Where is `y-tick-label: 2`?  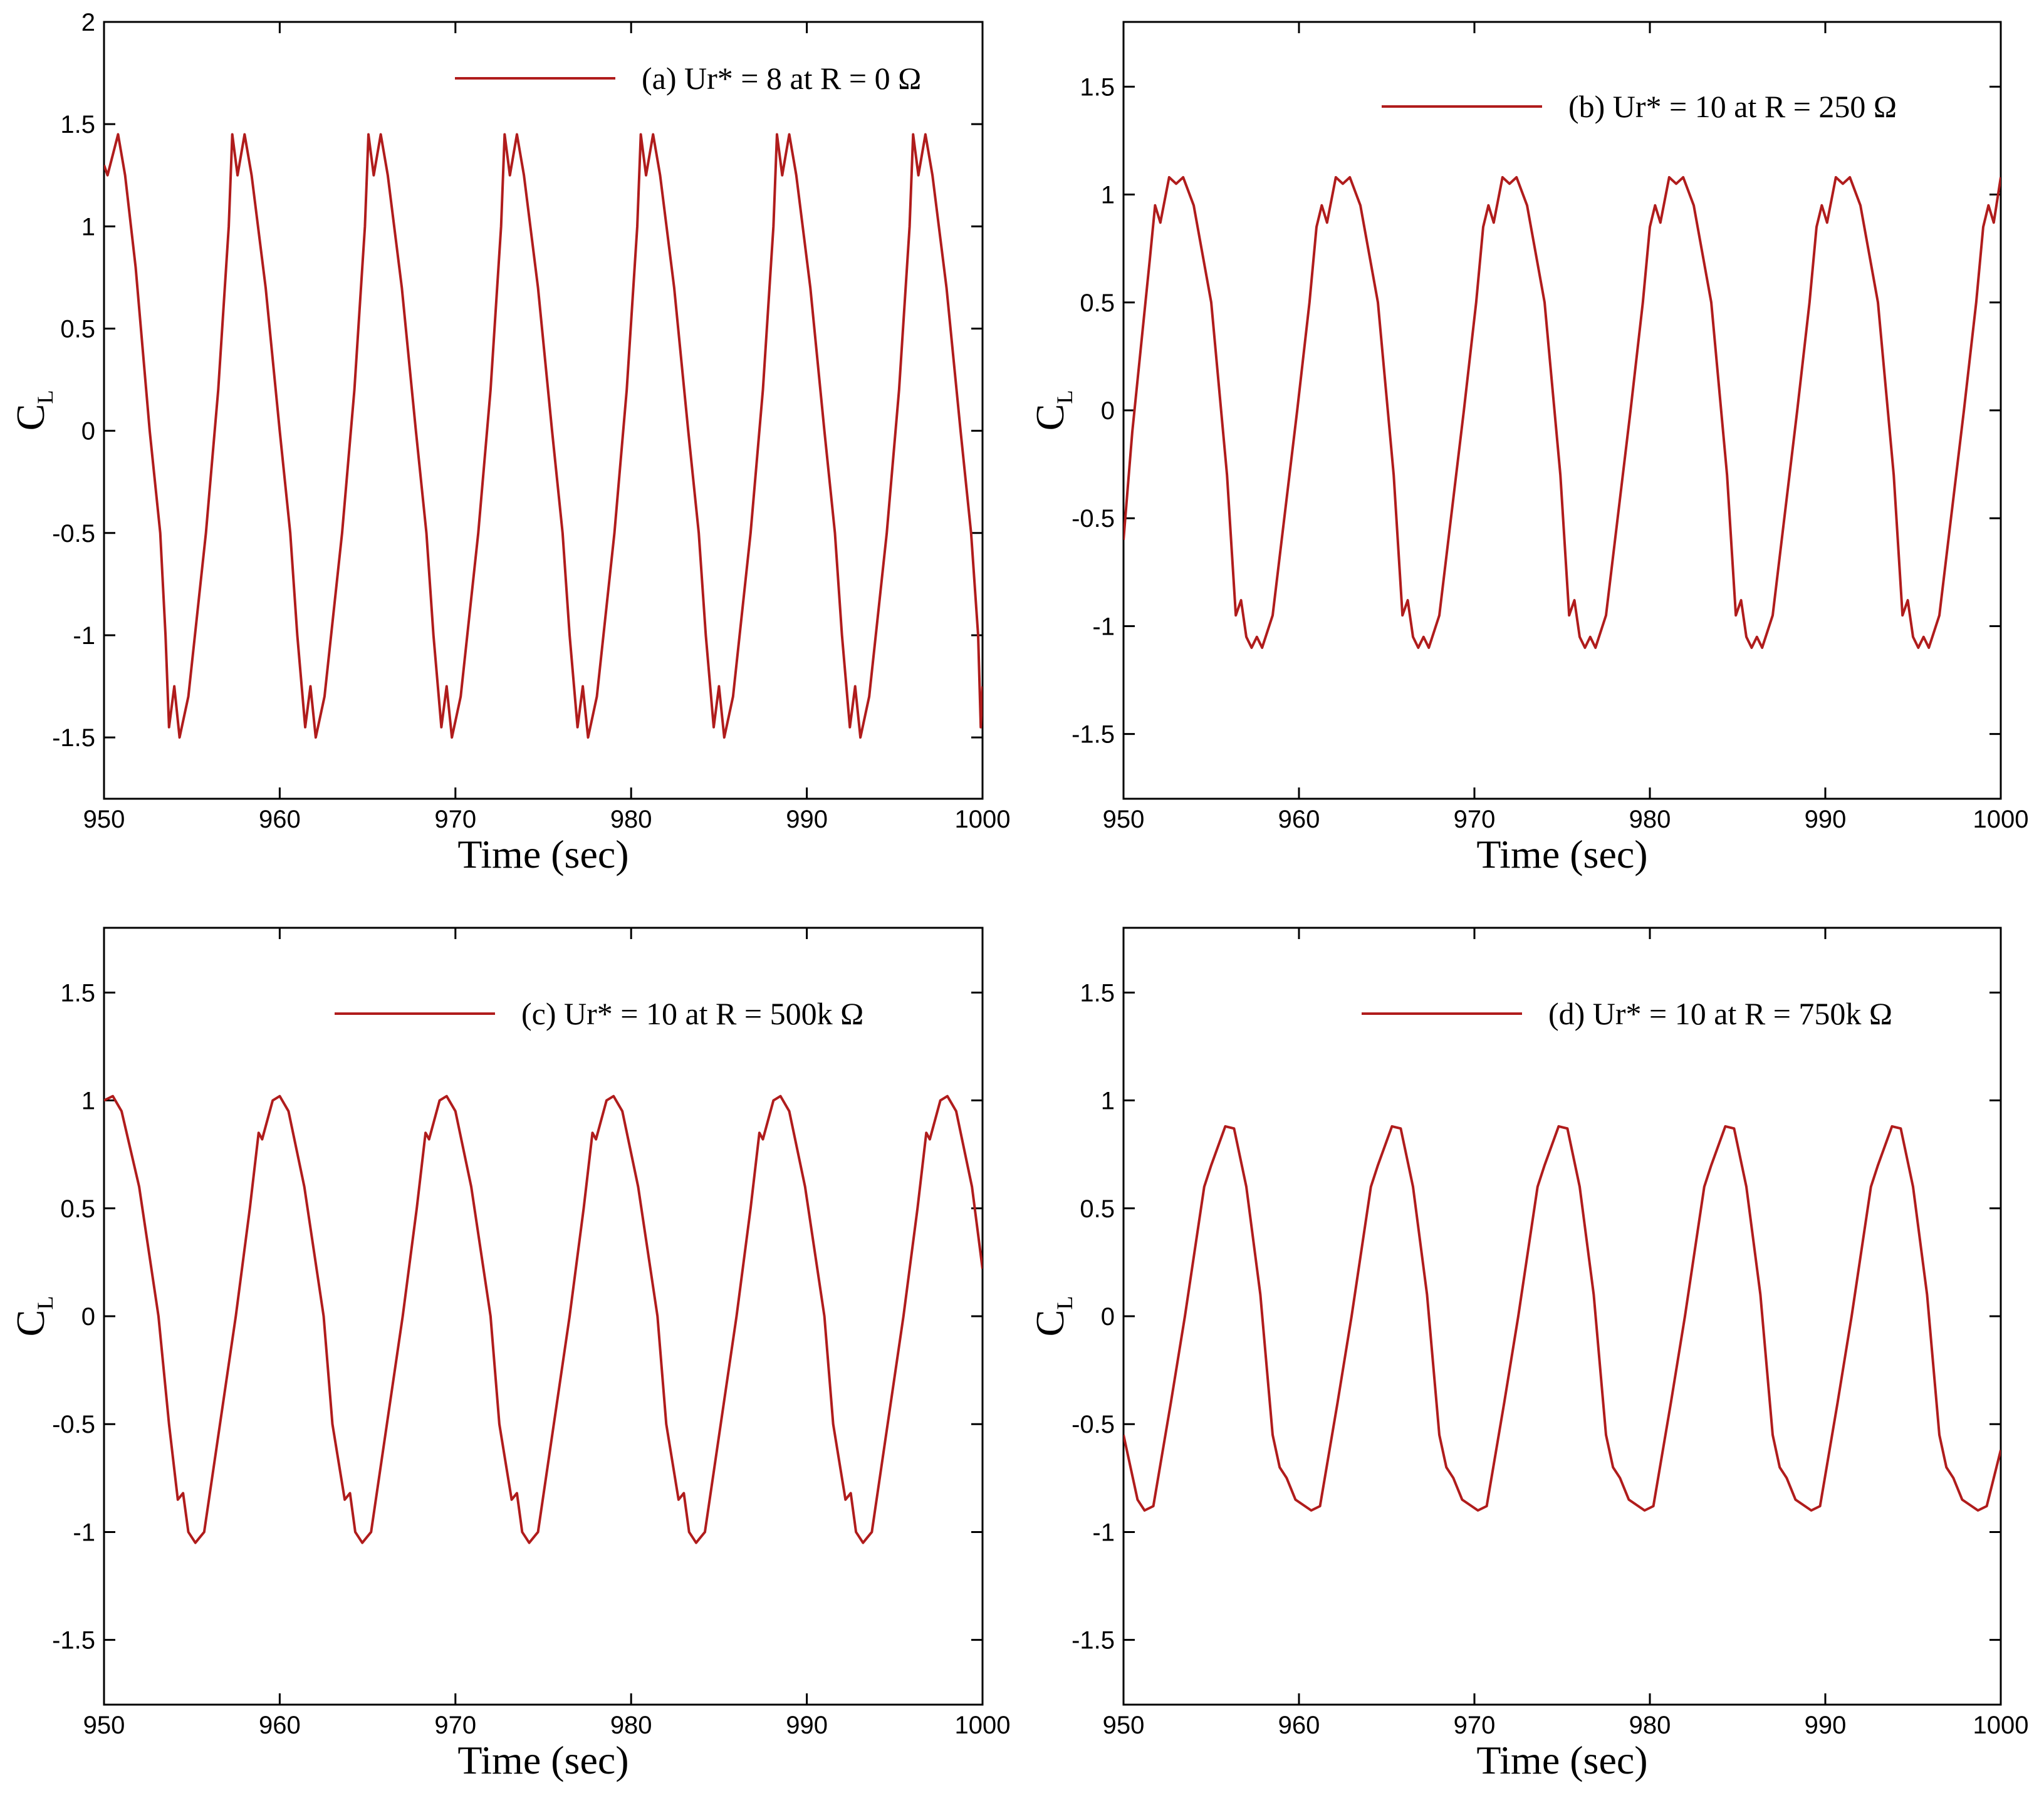
y-tick-label: 2 is located at coordinates (88, 22).